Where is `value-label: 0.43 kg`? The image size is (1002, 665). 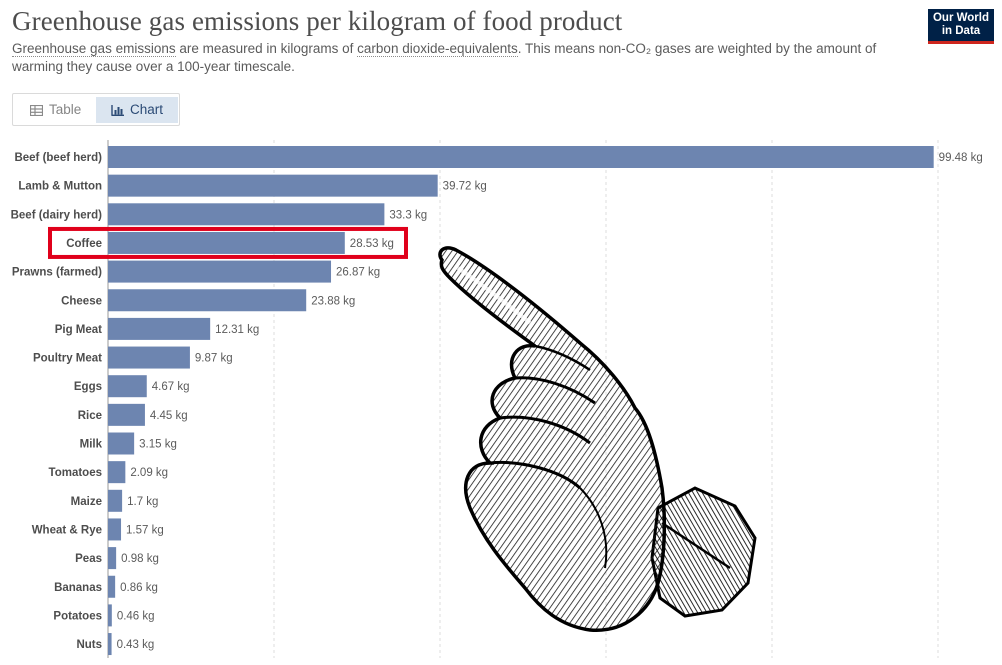
value-label: 0.43 kg is located at coordinates (136, 645).